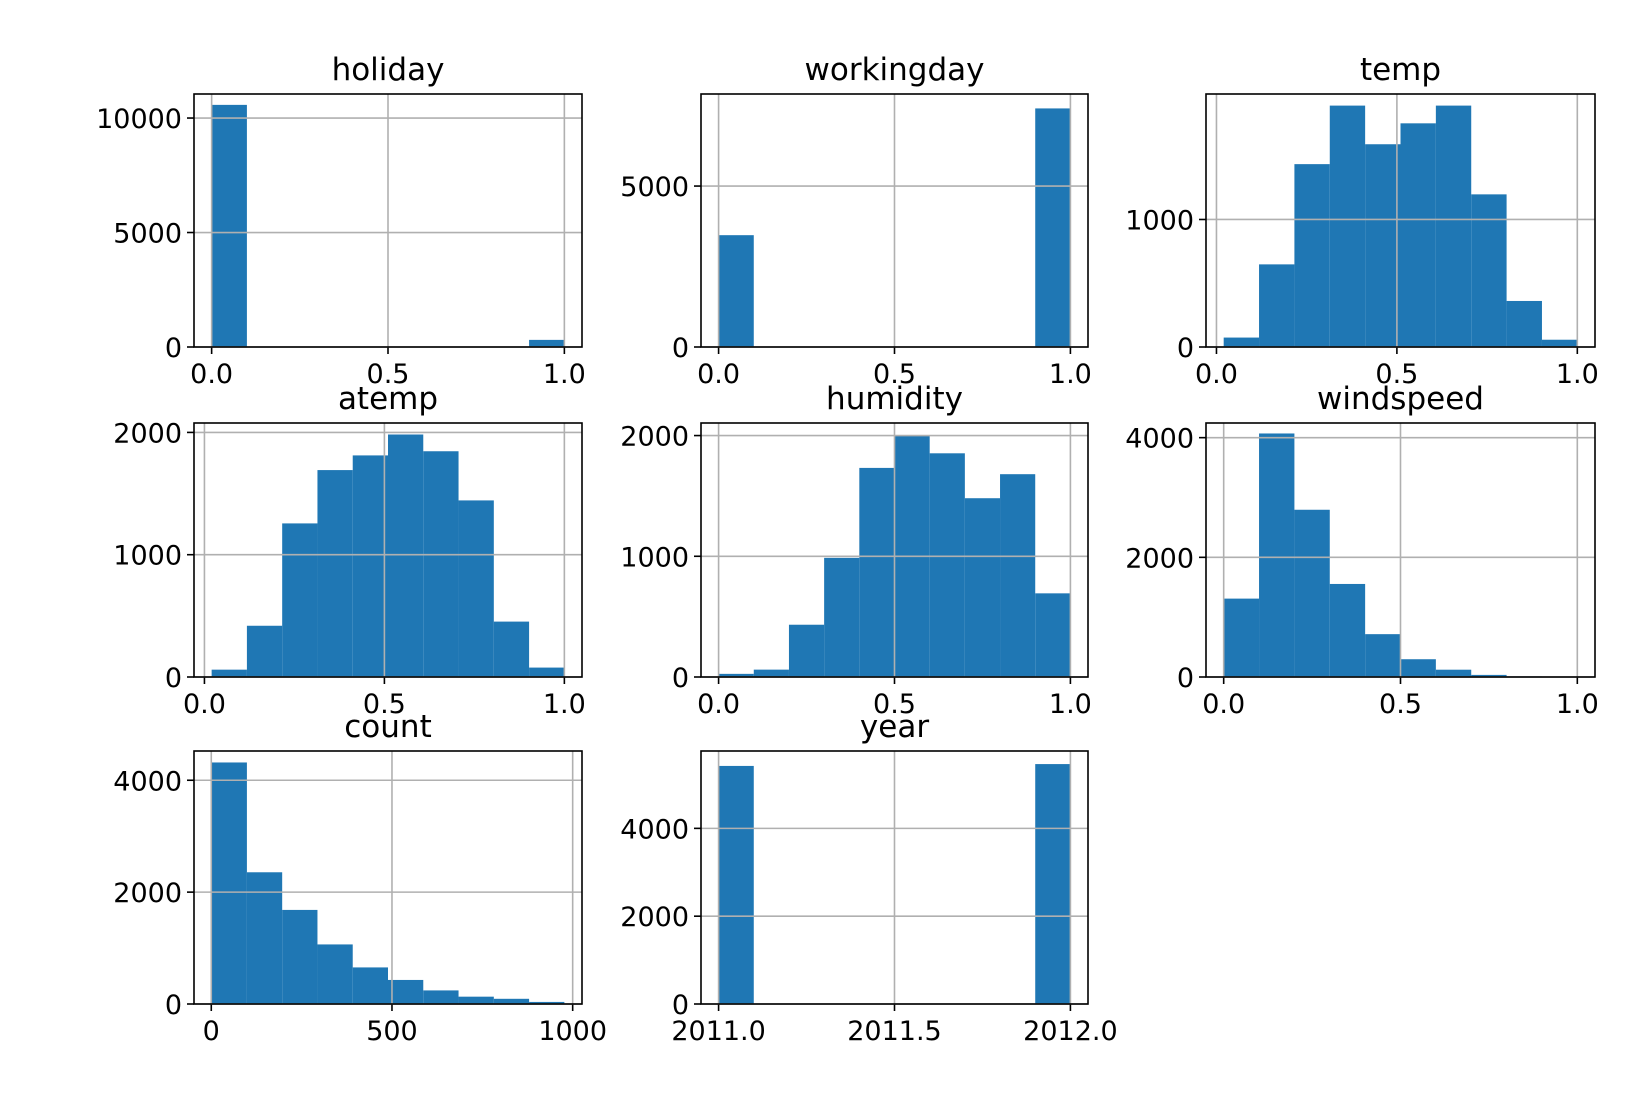  What do you see at coordinates (894, 399) in the screenshot?
I see `chart-title: humidity` at bounding box center [894, 399].